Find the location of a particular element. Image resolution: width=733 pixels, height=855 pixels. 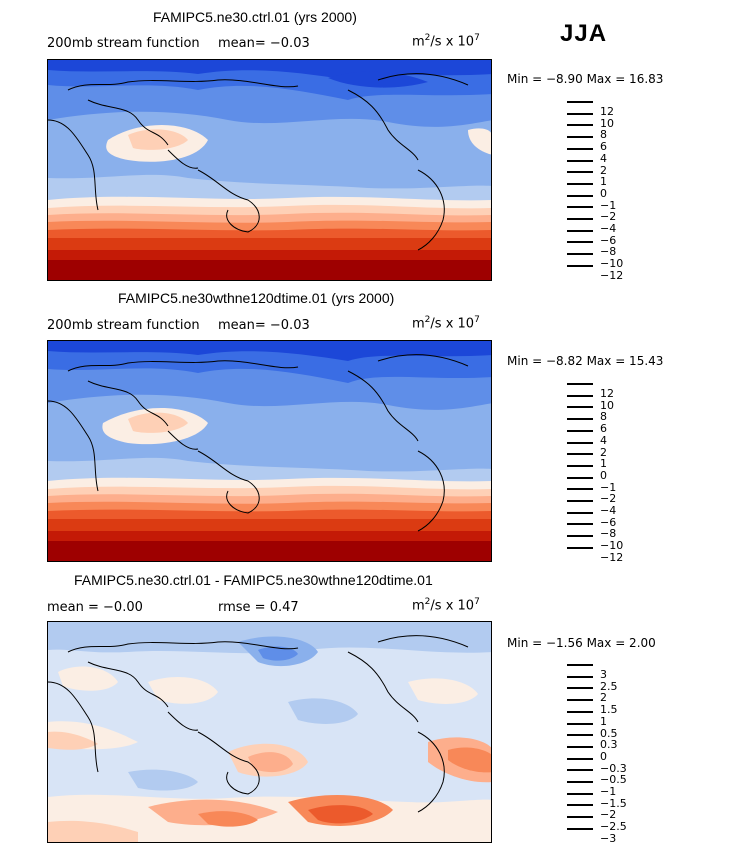

panel3-level-label: −0.5 is located at coordinates (613, 780).